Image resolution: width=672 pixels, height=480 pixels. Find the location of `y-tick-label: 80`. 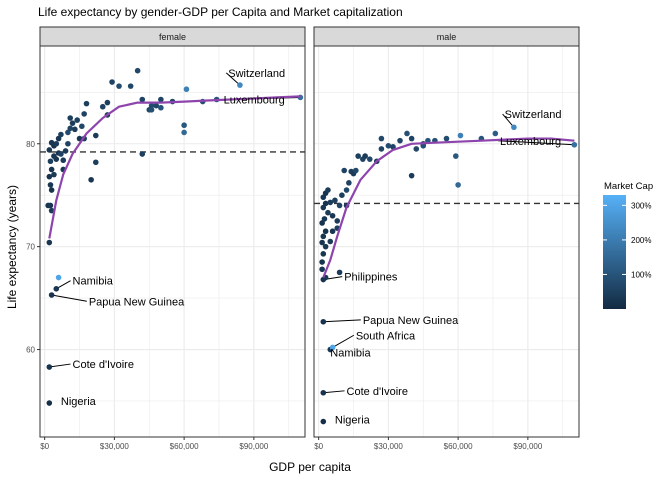

y-tick-label: 80 is located at coordinates (30, 144).